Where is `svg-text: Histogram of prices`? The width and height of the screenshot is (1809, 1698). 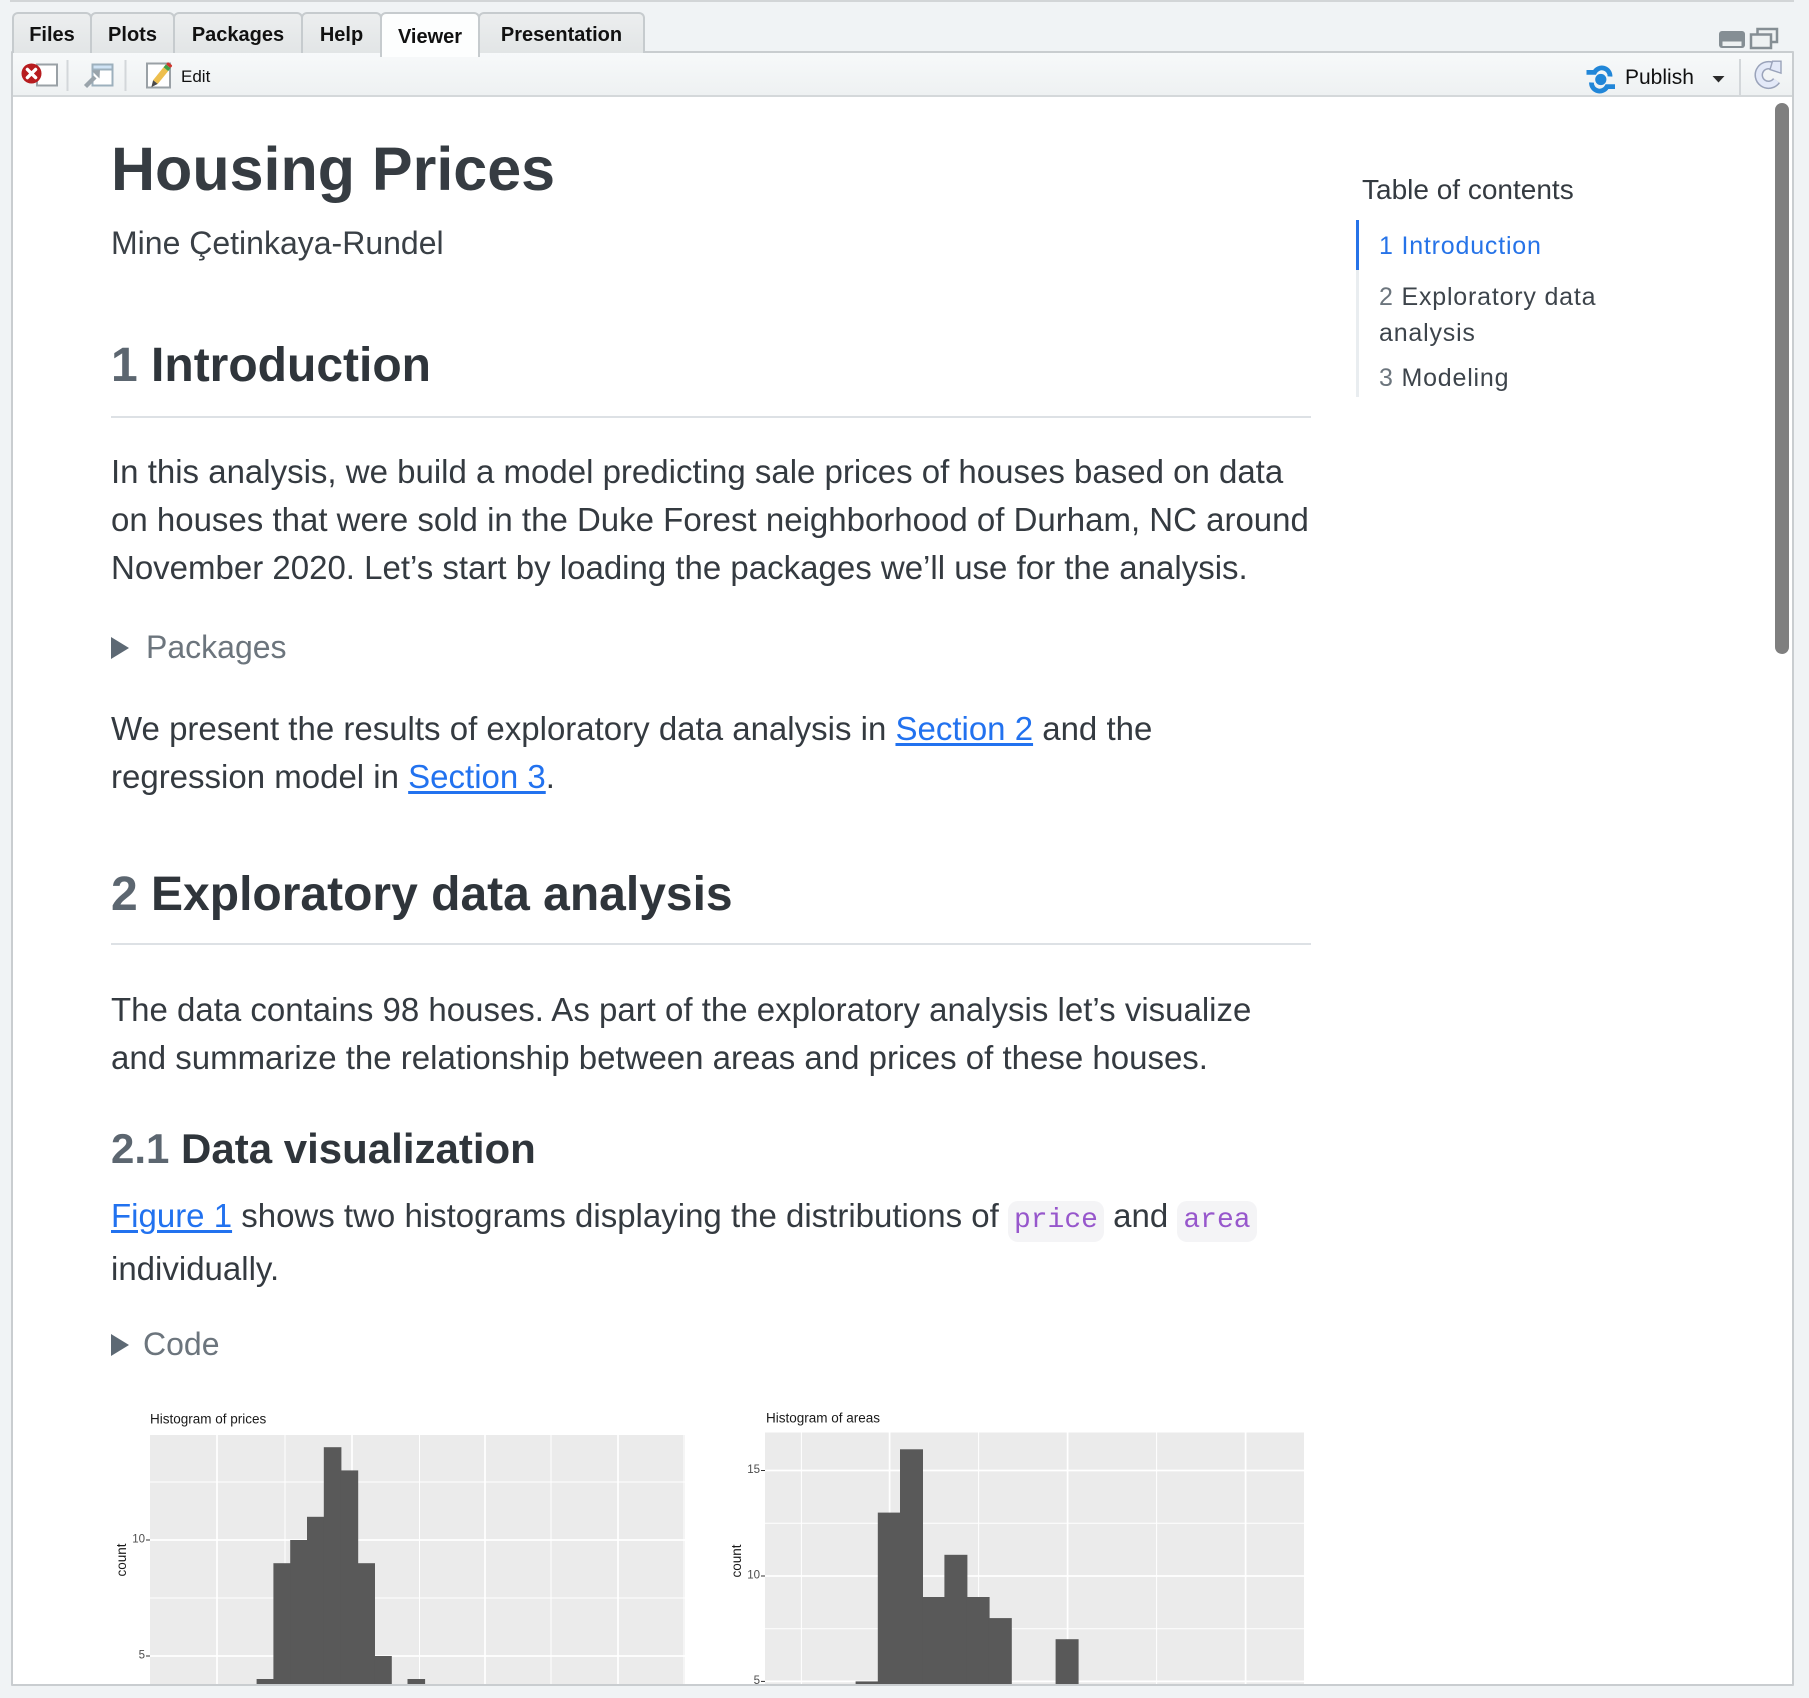 svg-text: Histogram of prices is located at coordinates (208, 1419).